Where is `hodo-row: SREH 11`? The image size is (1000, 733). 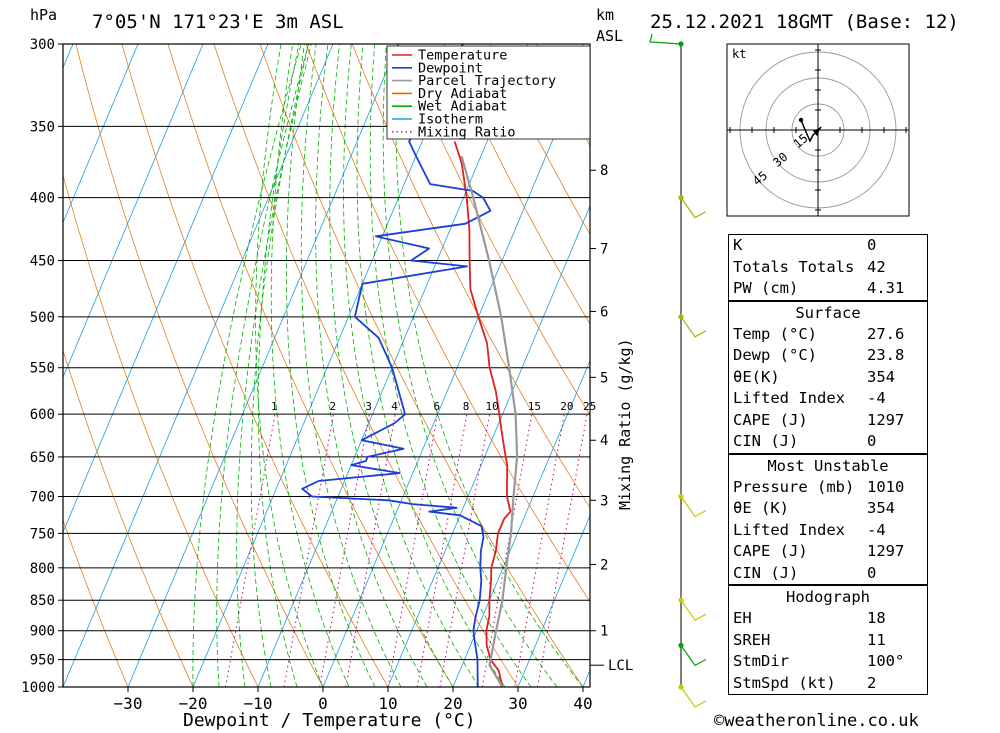
hodo-row: SREH 11 is located at coordinates (809, 639).